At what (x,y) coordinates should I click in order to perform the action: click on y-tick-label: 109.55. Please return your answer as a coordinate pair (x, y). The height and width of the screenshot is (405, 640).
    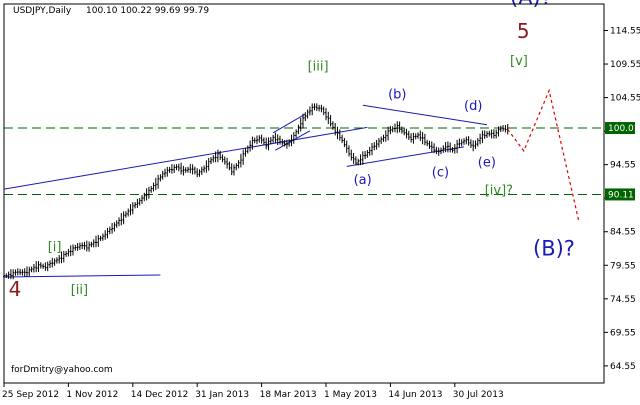
    Looking at the image, I should click on (625, 65).